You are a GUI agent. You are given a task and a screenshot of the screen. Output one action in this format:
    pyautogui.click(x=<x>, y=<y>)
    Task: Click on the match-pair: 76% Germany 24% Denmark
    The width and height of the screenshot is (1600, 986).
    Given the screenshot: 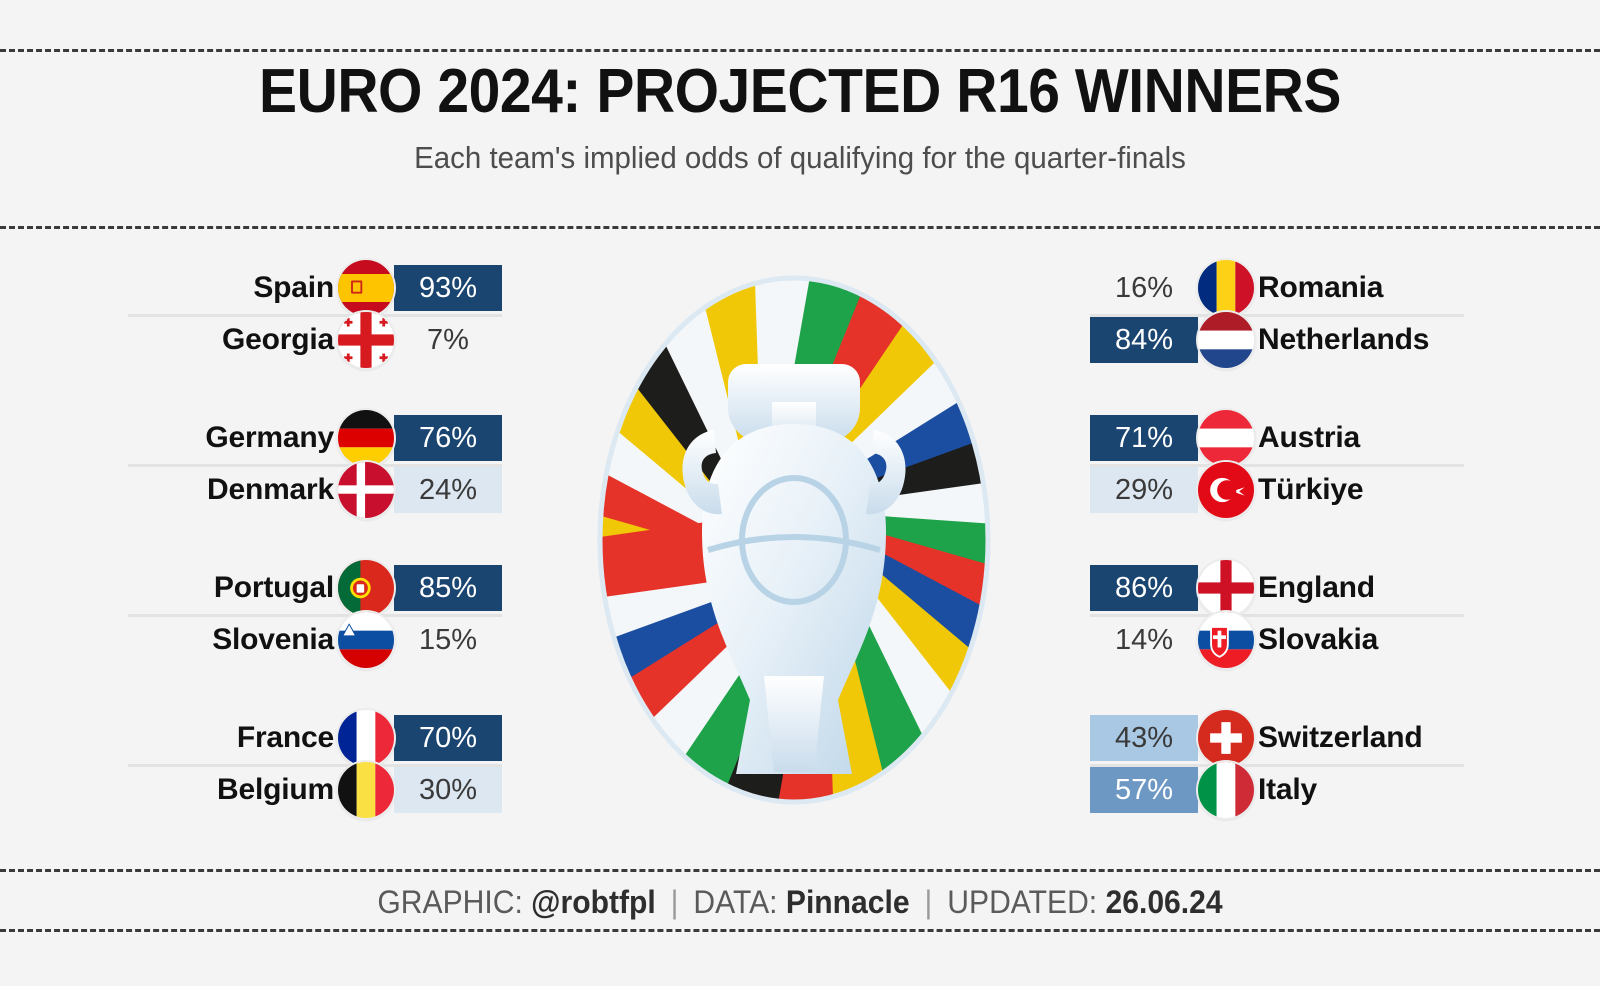 What is the action you would take?
    pyautogui.click(x=312, y=464)
    